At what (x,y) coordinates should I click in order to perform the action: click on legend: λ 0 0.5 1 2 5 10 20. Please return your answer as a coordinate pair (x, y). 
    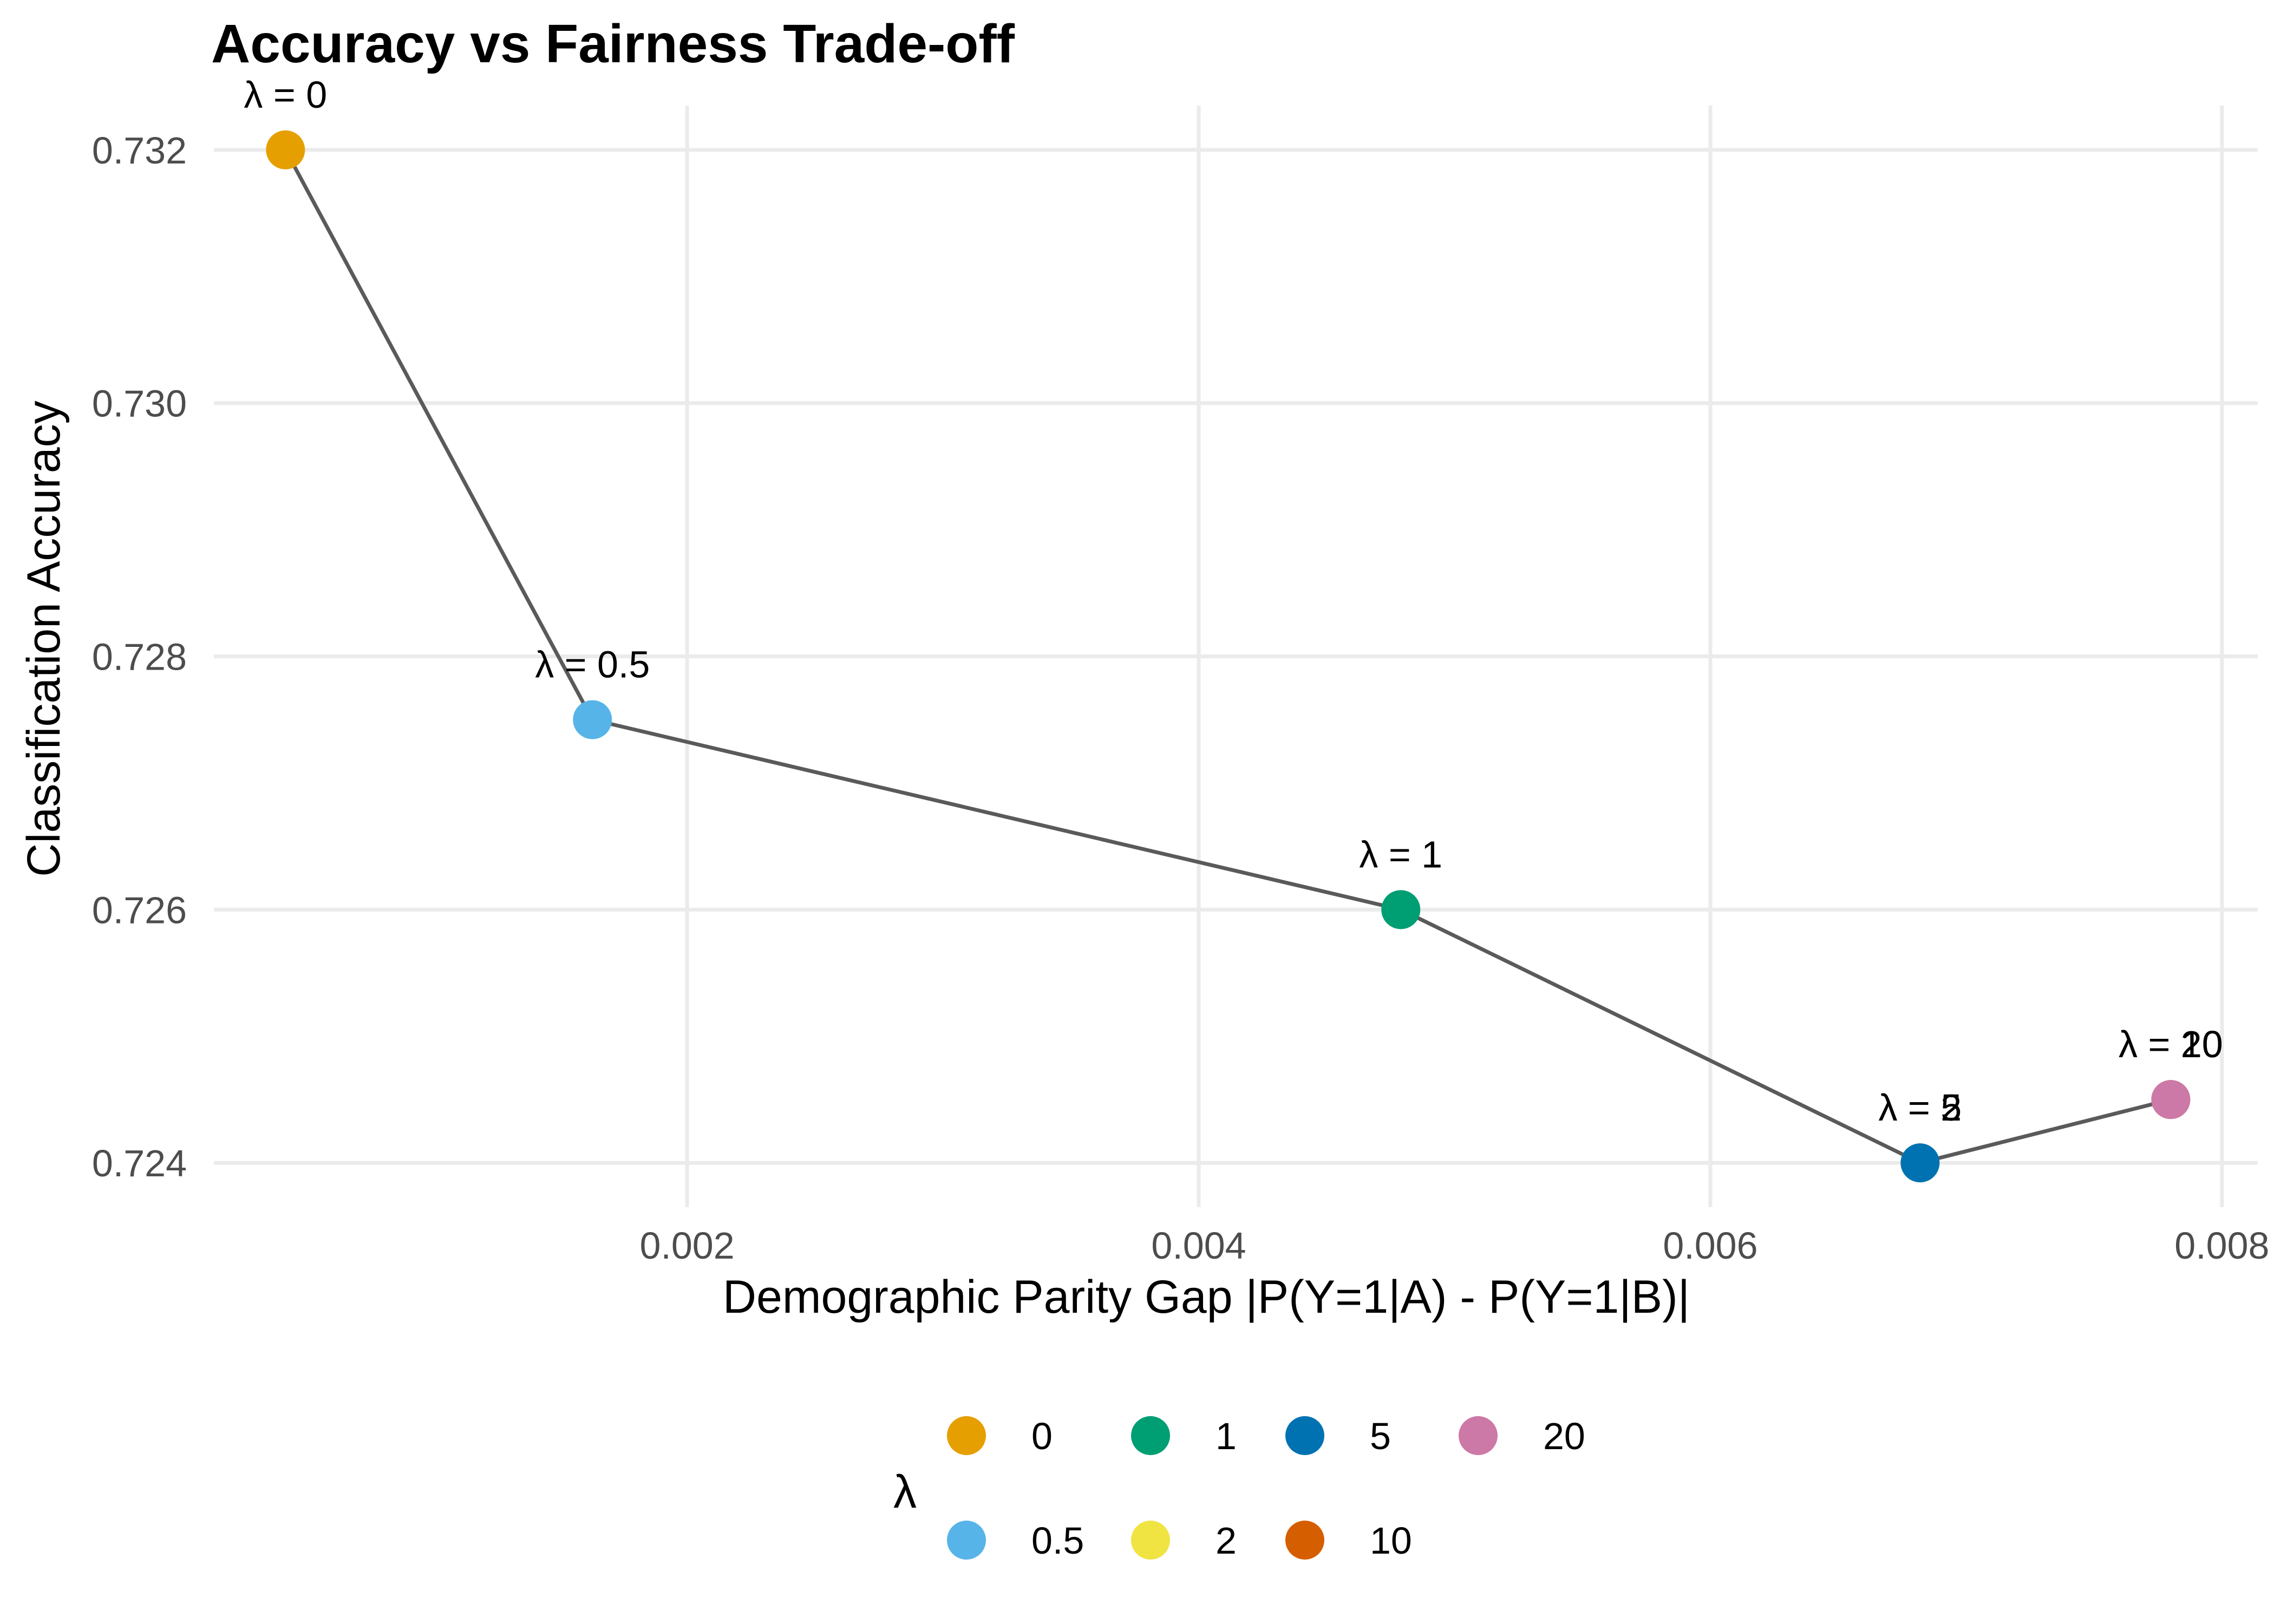
    Looking at the image, I should click on (1239, 1488).